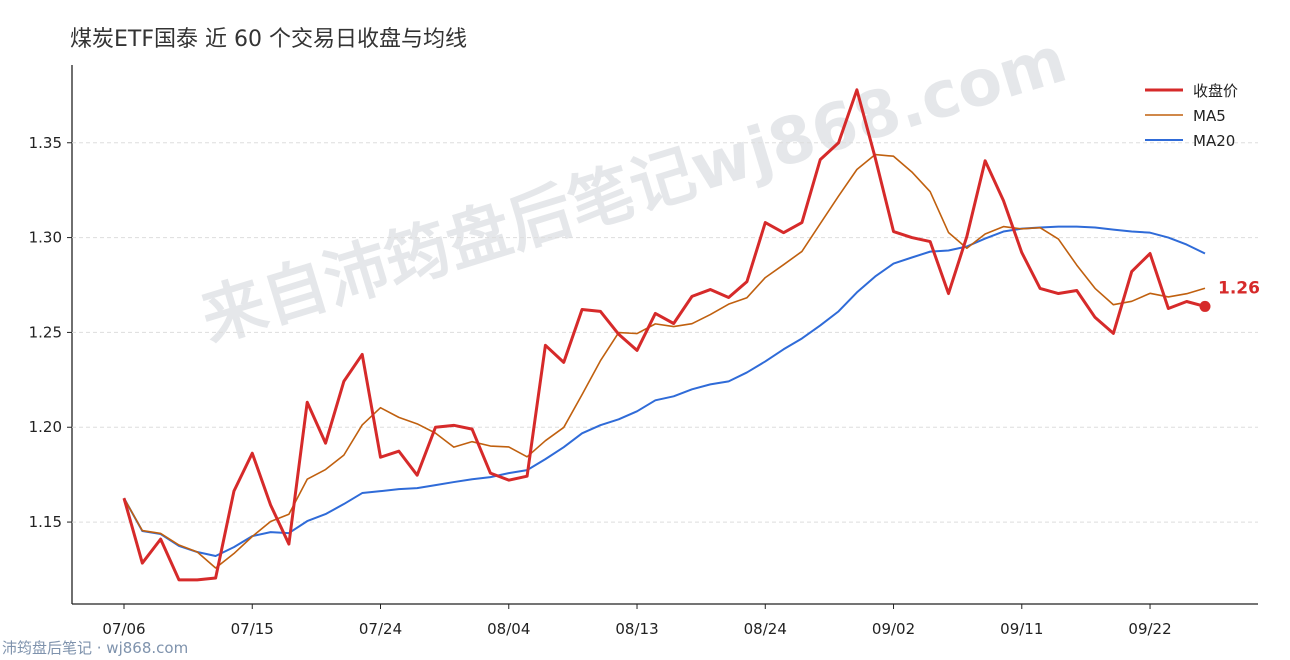  I want to click on x-tick-label: 08/13, so click(636, 629).